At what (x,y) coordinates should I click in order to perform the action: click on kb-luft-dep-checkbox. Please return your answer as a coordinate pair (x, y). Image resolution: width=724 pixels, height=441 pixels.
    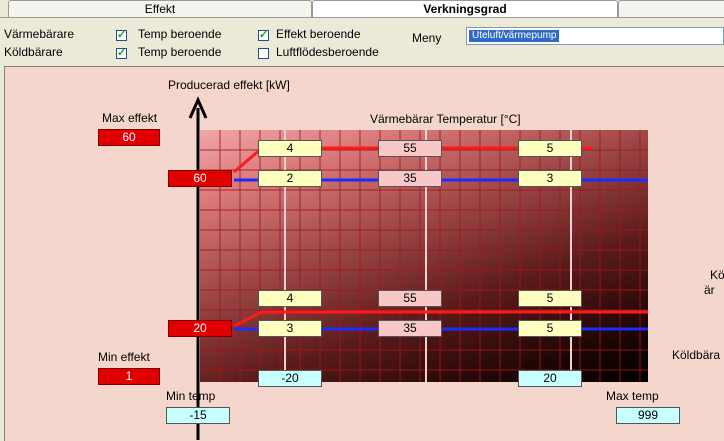
    Looking at the image, I should click on (263, 53).